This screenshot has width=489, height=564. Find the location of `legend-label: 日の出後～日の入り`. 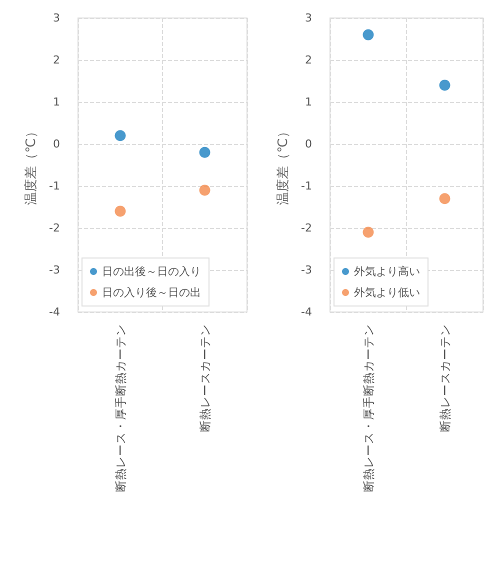

legend-label: 日の出後～日の入り is located at coordinates (151, 271).